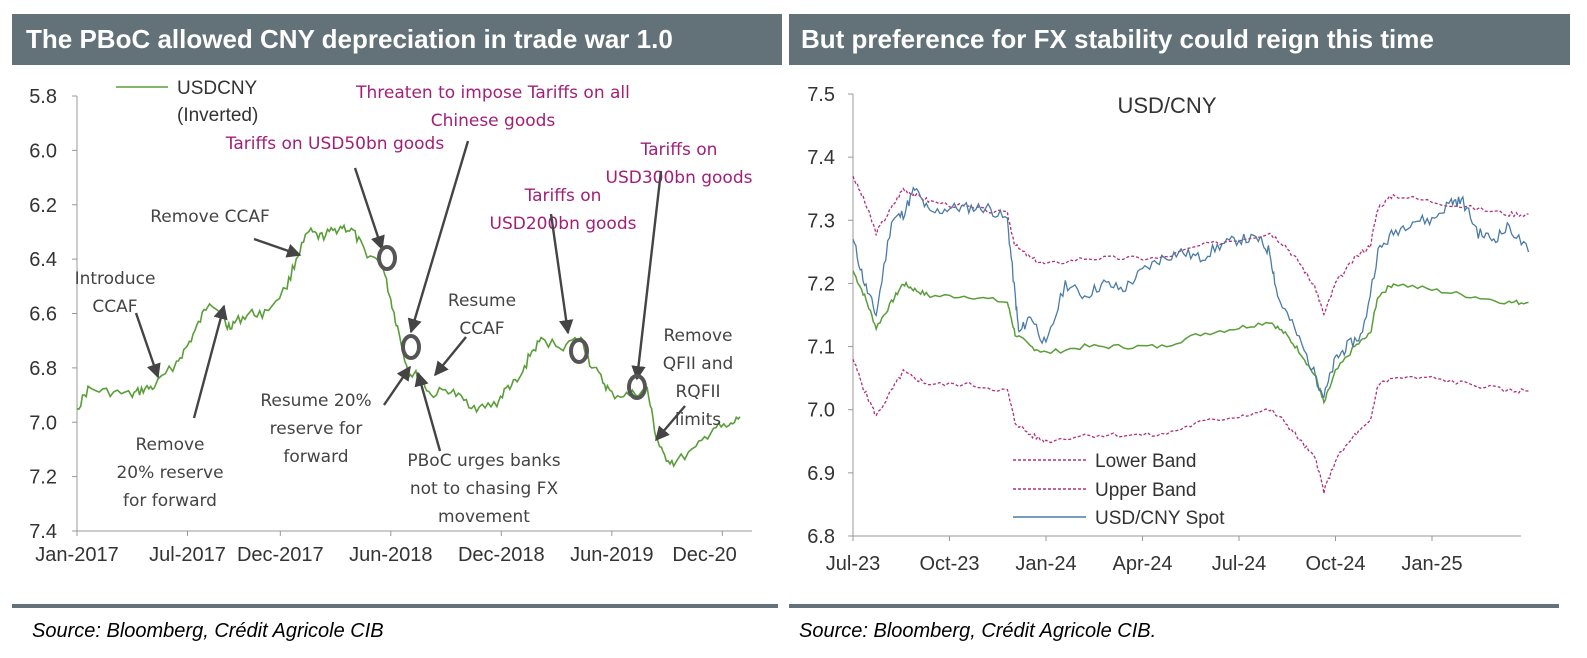  What do you see at coordinates (821, 158) in the screenshot?
I see `right-y-tick-label: 7.4` at bounding box center [821, 158].